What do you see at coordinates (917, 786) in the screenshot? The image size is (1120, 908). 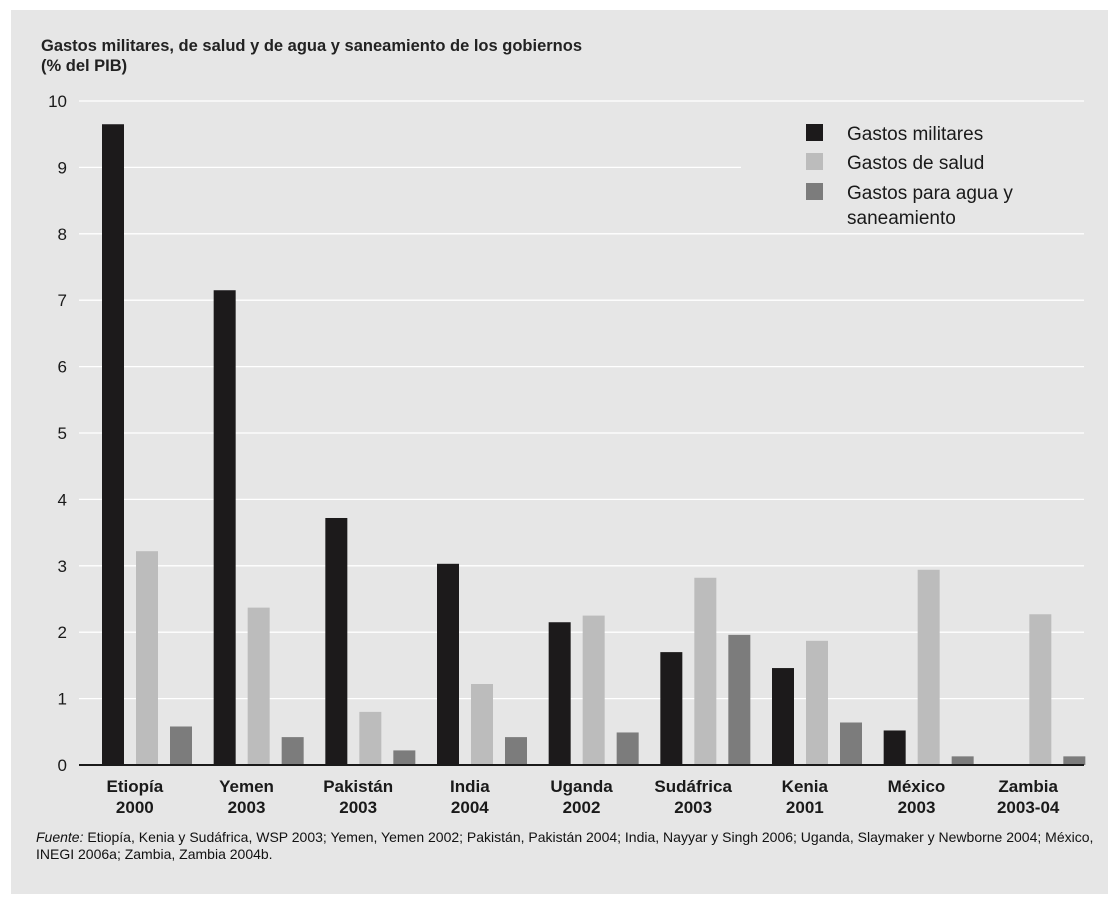 I see `x-tick-label-name: México` at bounding box center [917, 786].